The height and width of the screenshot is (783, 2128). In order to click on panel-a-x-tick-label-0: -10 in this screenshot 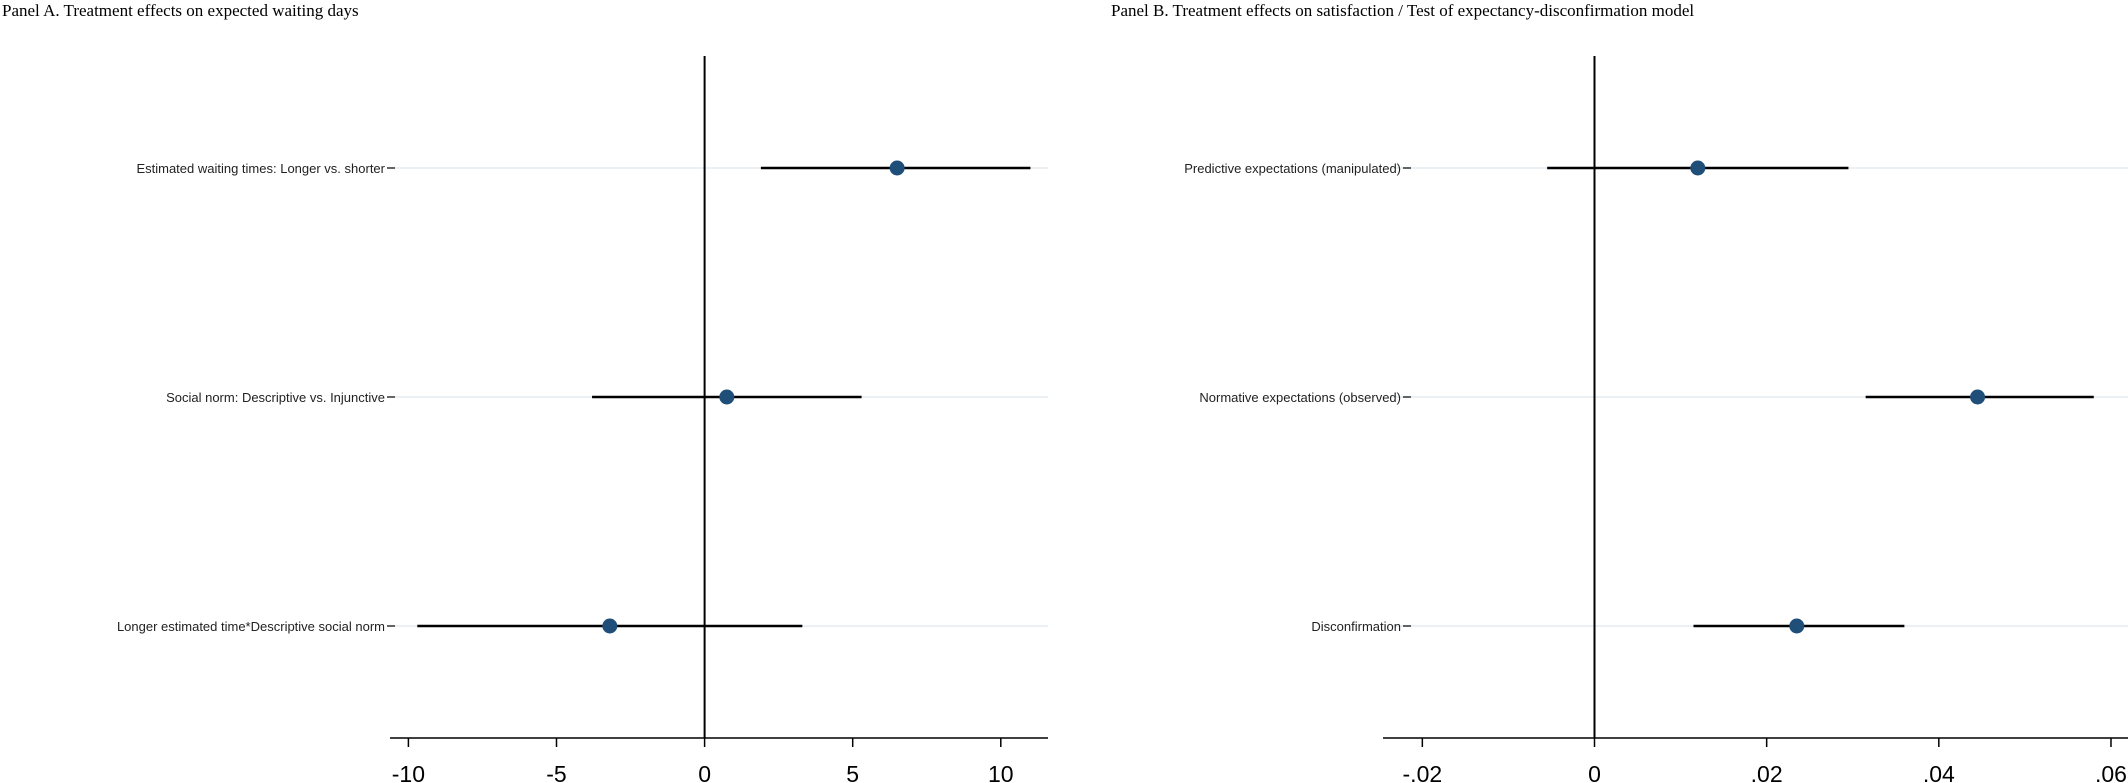, I will do `click(408, 772)`.